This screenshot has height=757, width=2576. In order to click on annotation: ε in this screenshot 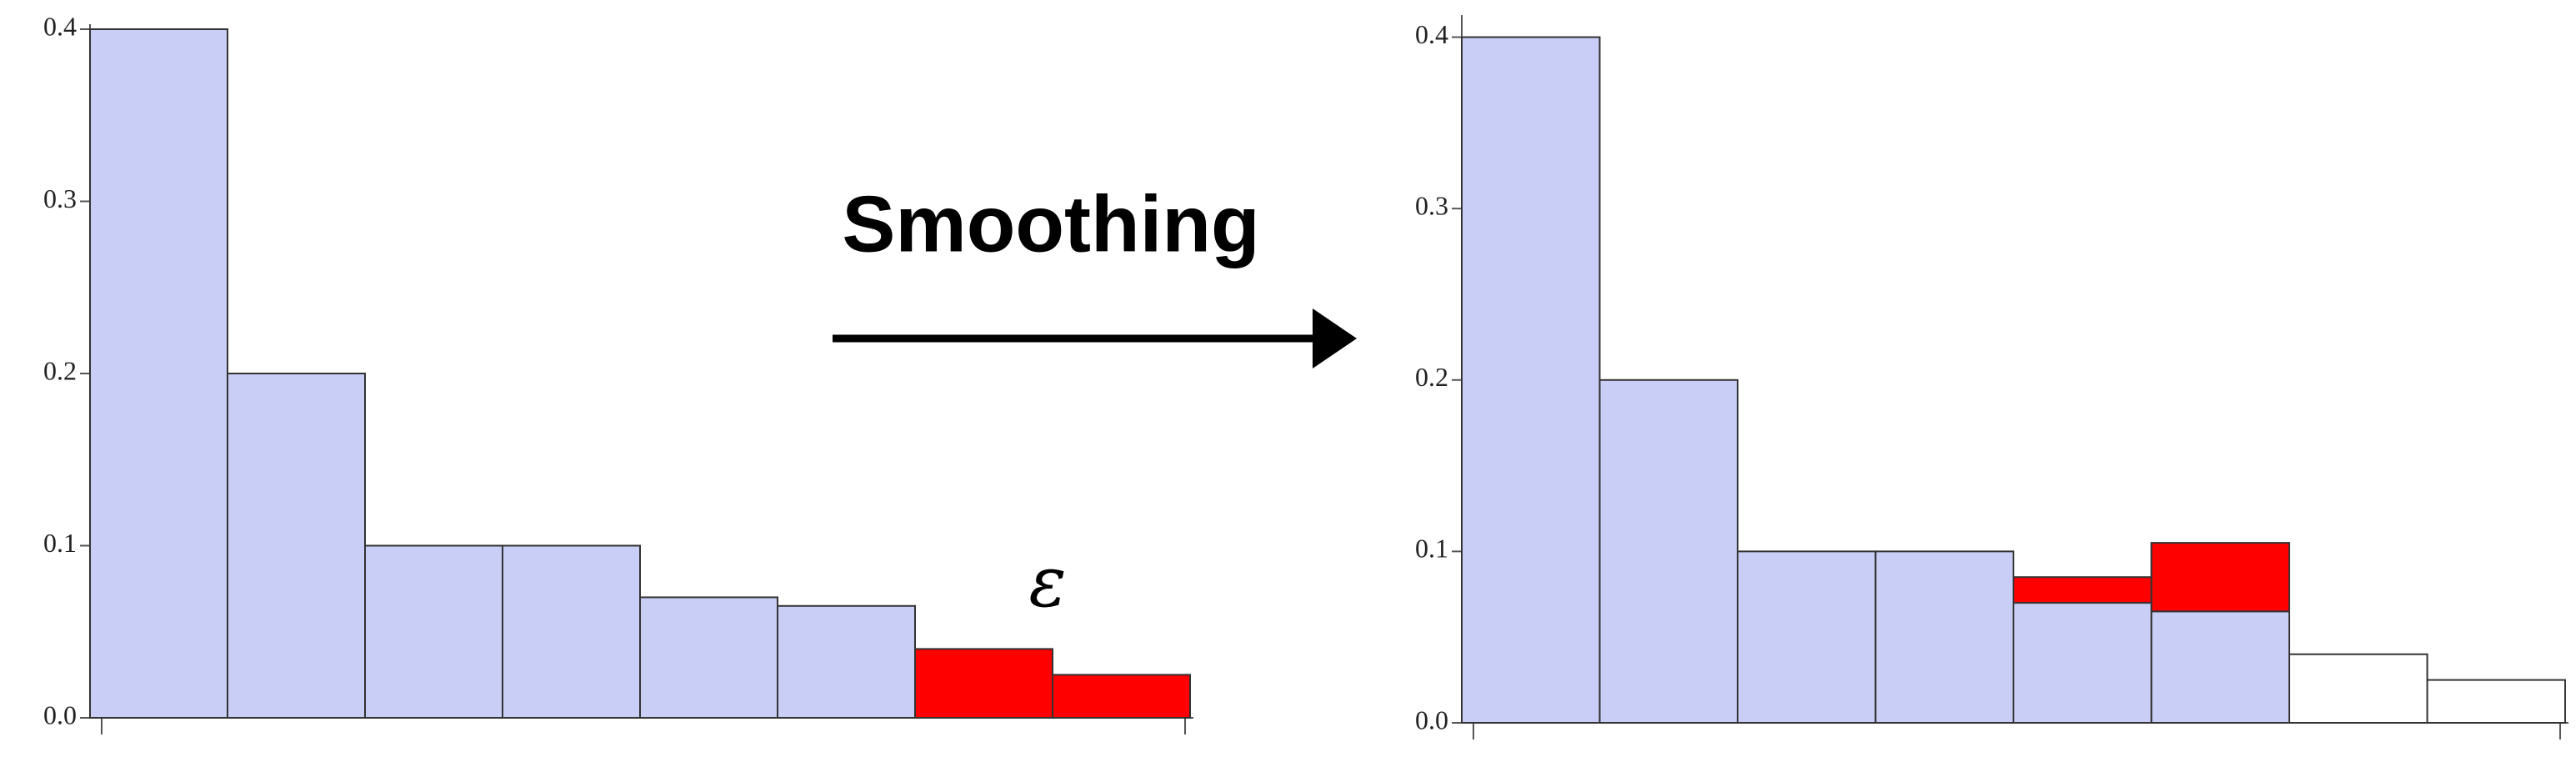, I will do `click(1047, 582)`.